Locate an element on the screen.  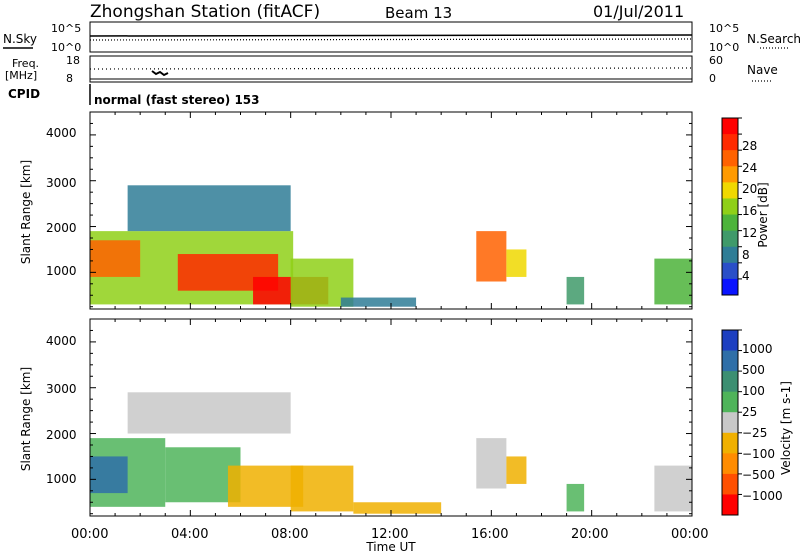
velocity-cbar-tick-m100: −100 is located at coordinates (758, 454).